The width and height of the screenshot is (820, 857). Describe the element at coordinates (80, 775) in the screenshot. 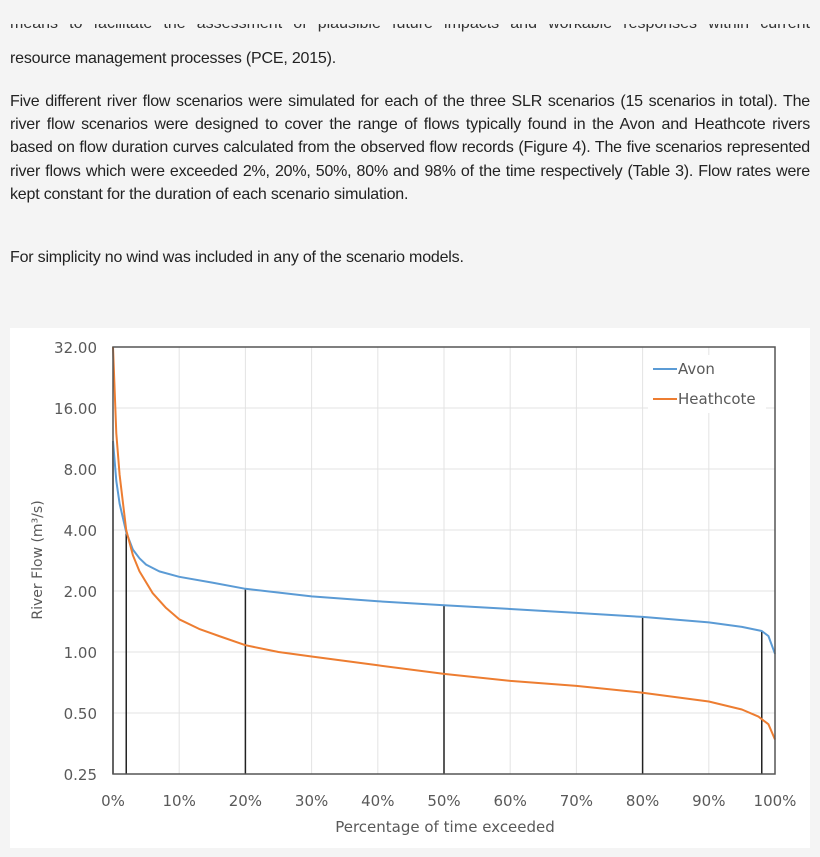

I see `y-tick-label: 0.25` at that location.